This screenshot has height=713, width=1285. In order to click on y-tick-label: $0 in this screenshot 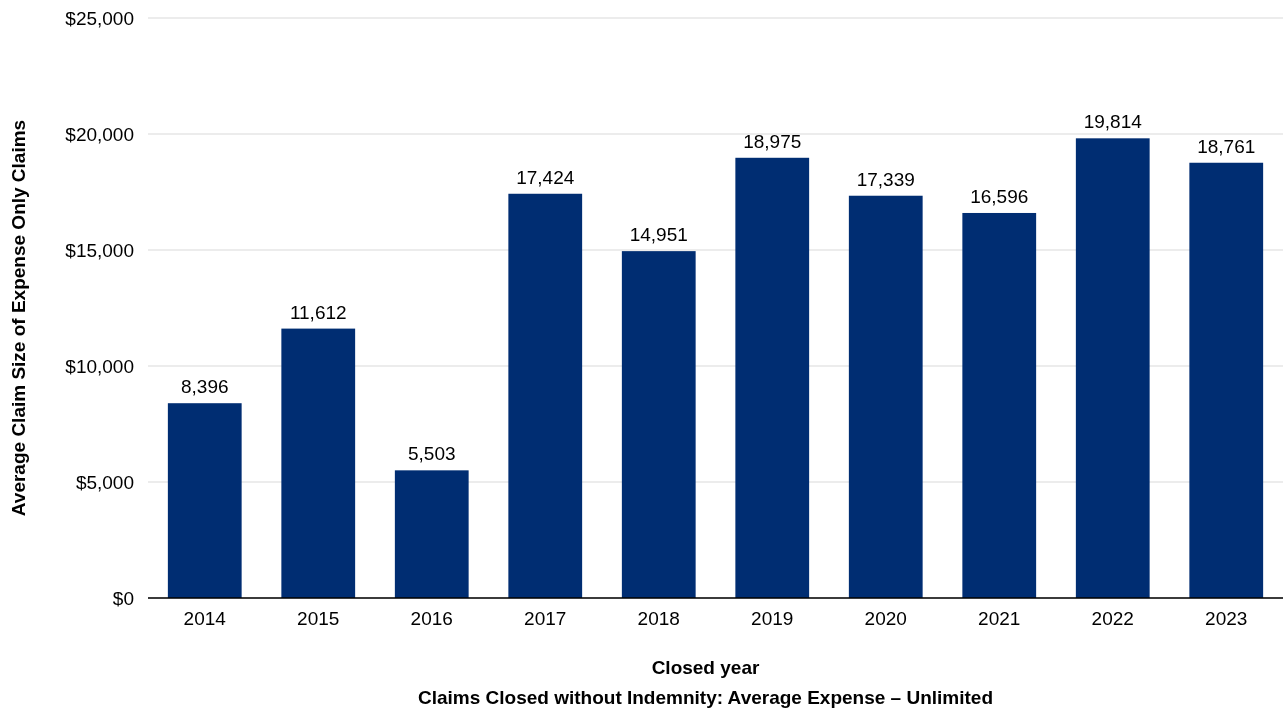, I will do `click(123, 598)`.